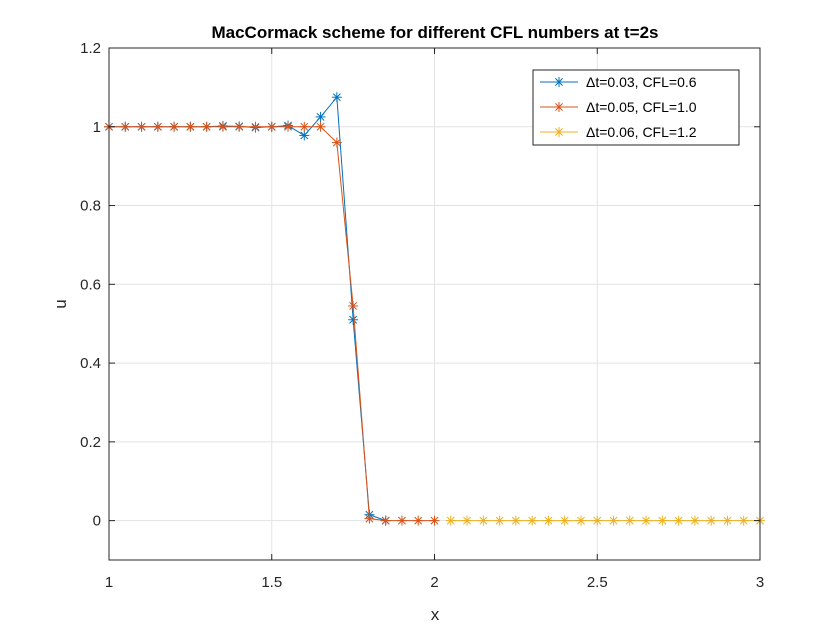 This screenshot has height=630, width=840. What do you see at coordinates (97, 127) in the screenshot?
I see `y-tick-label: 1` at bounding box center [97, 127].